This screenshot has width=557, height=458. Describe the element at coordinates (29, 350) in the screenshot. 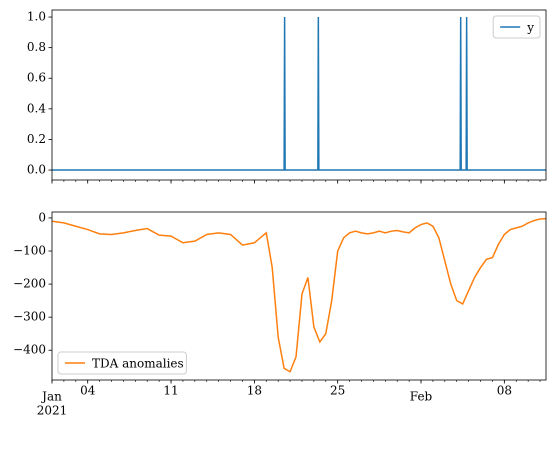

I see `y-tick-label: −400` at that location.